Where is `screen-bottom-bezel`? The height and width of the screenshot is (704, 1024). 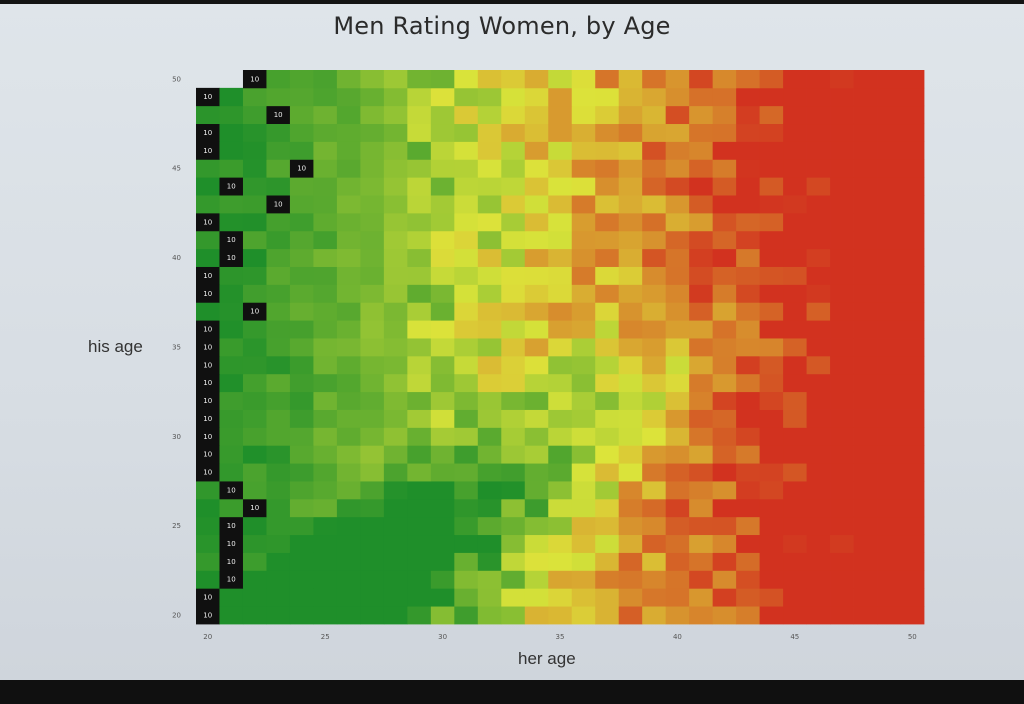 screen-bottom-bezel is located at coordinates (512, 692).